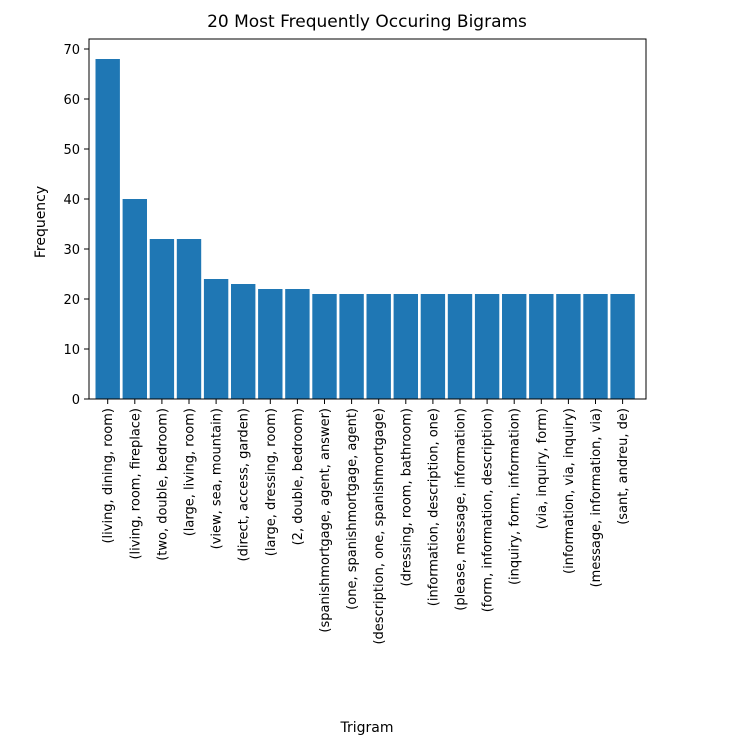 The height and width of the screenshot is (752, 751). Describe the element at coordinates (433, 507) in the screenshot. I see `x-tick-label: (information, description, one)` at that location.